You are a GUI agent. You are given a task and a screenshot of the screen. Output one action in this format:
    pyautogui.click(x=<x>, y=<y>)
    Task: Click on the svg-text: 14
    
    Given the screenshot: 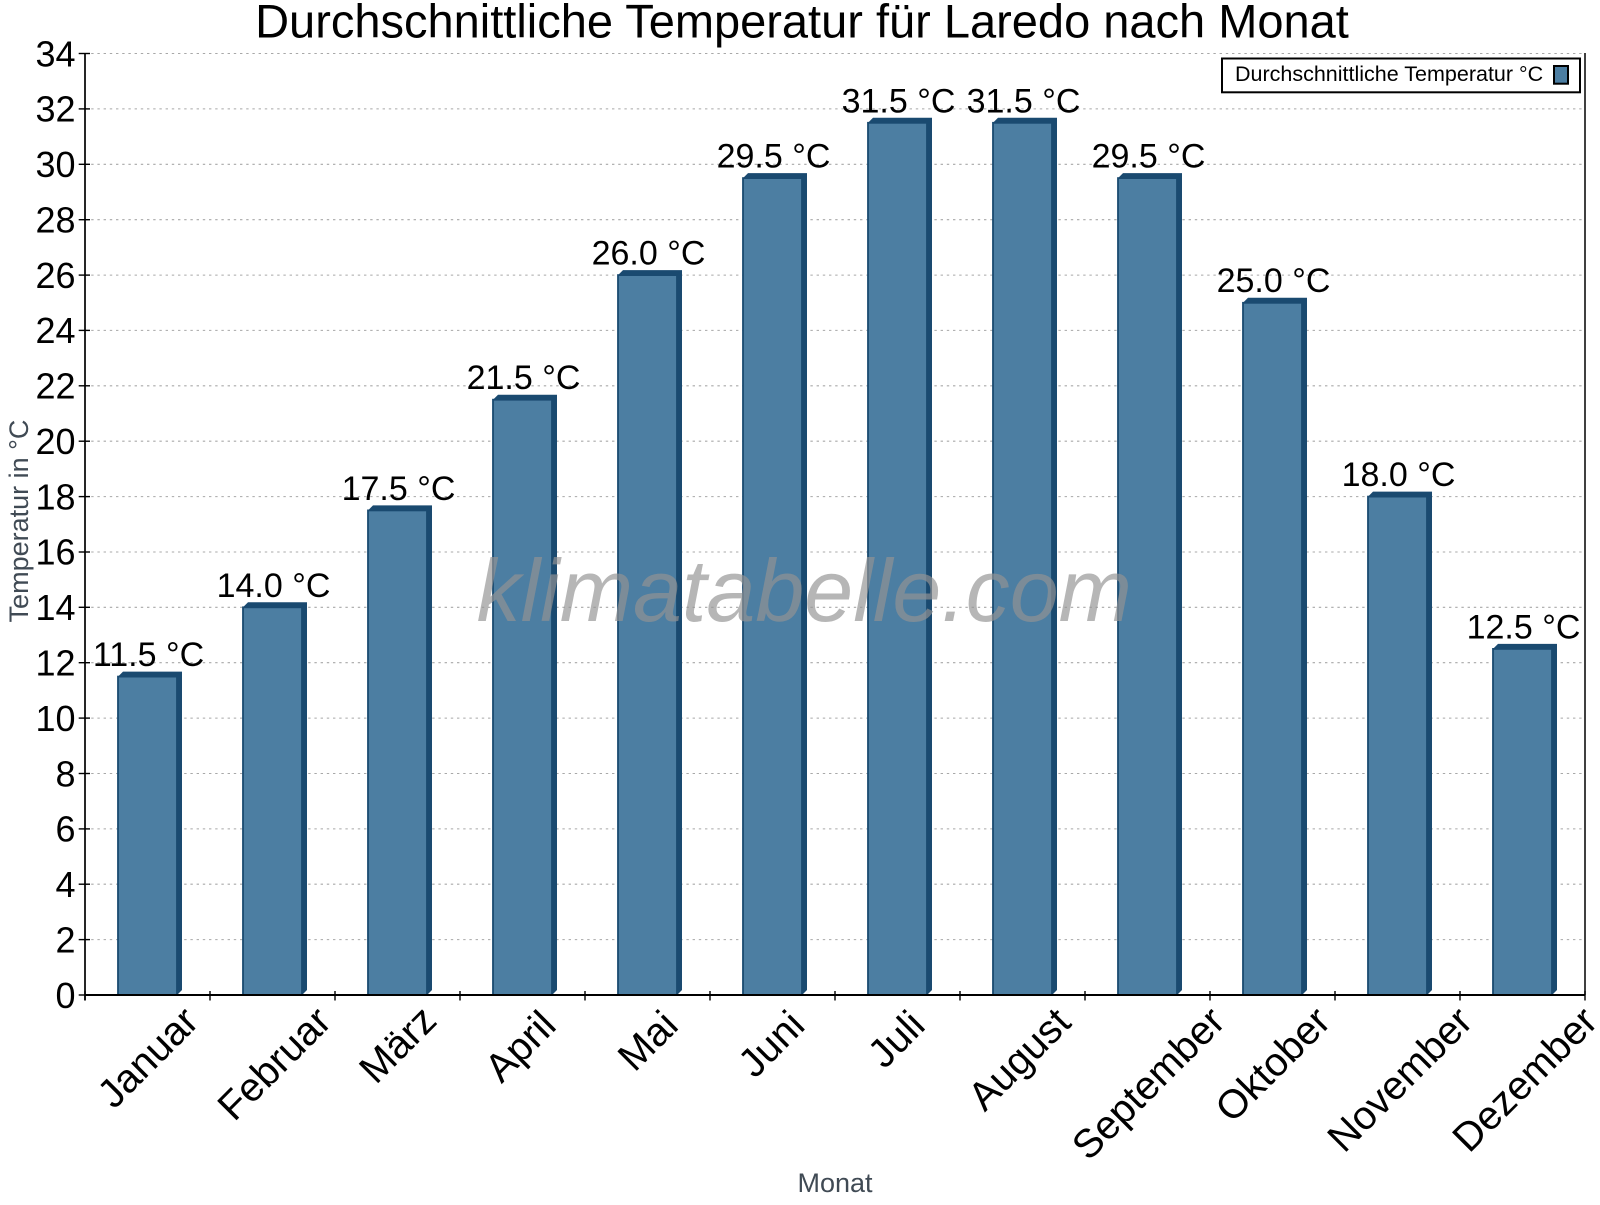 What is the action you would take?
    pyautogui.click(x=55, y=607)
    